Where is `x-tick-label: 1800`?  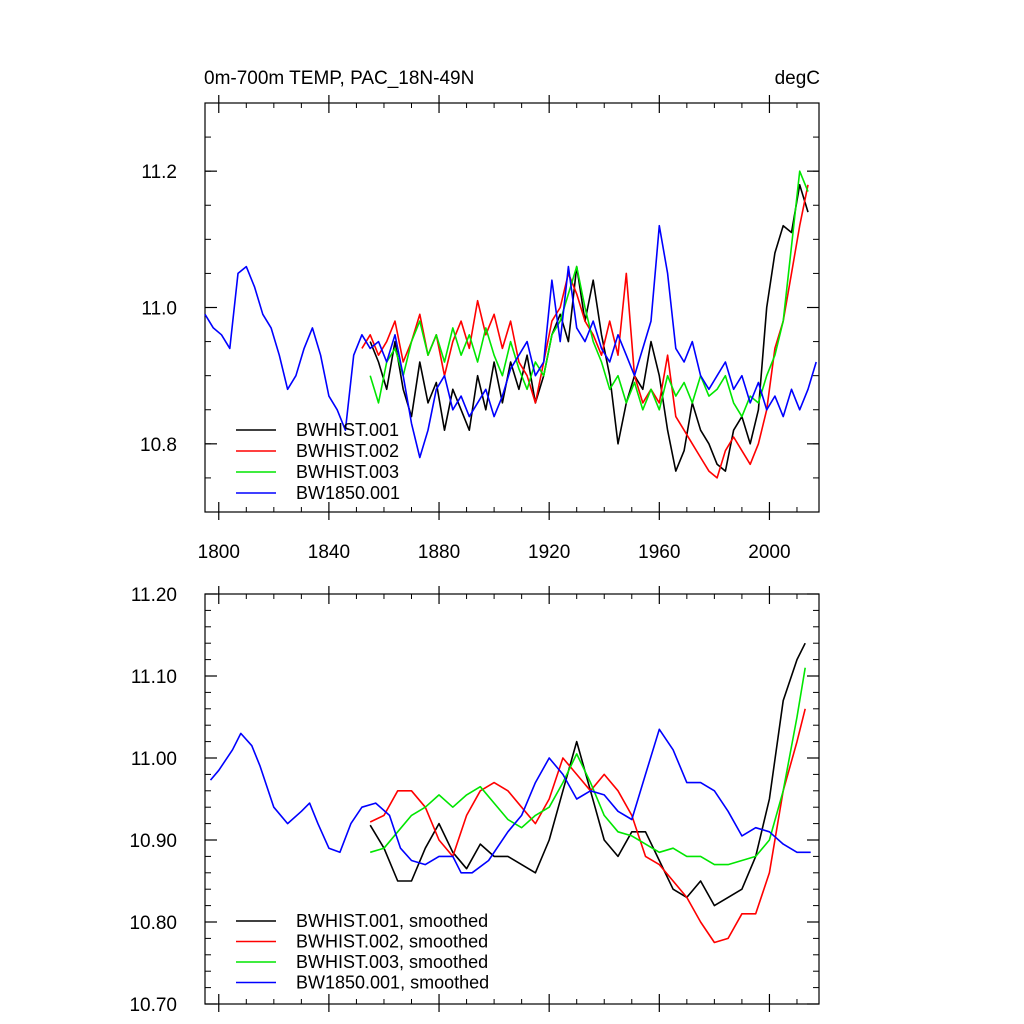
x-tick-label: 1800 is located at coordinates (219, 552).